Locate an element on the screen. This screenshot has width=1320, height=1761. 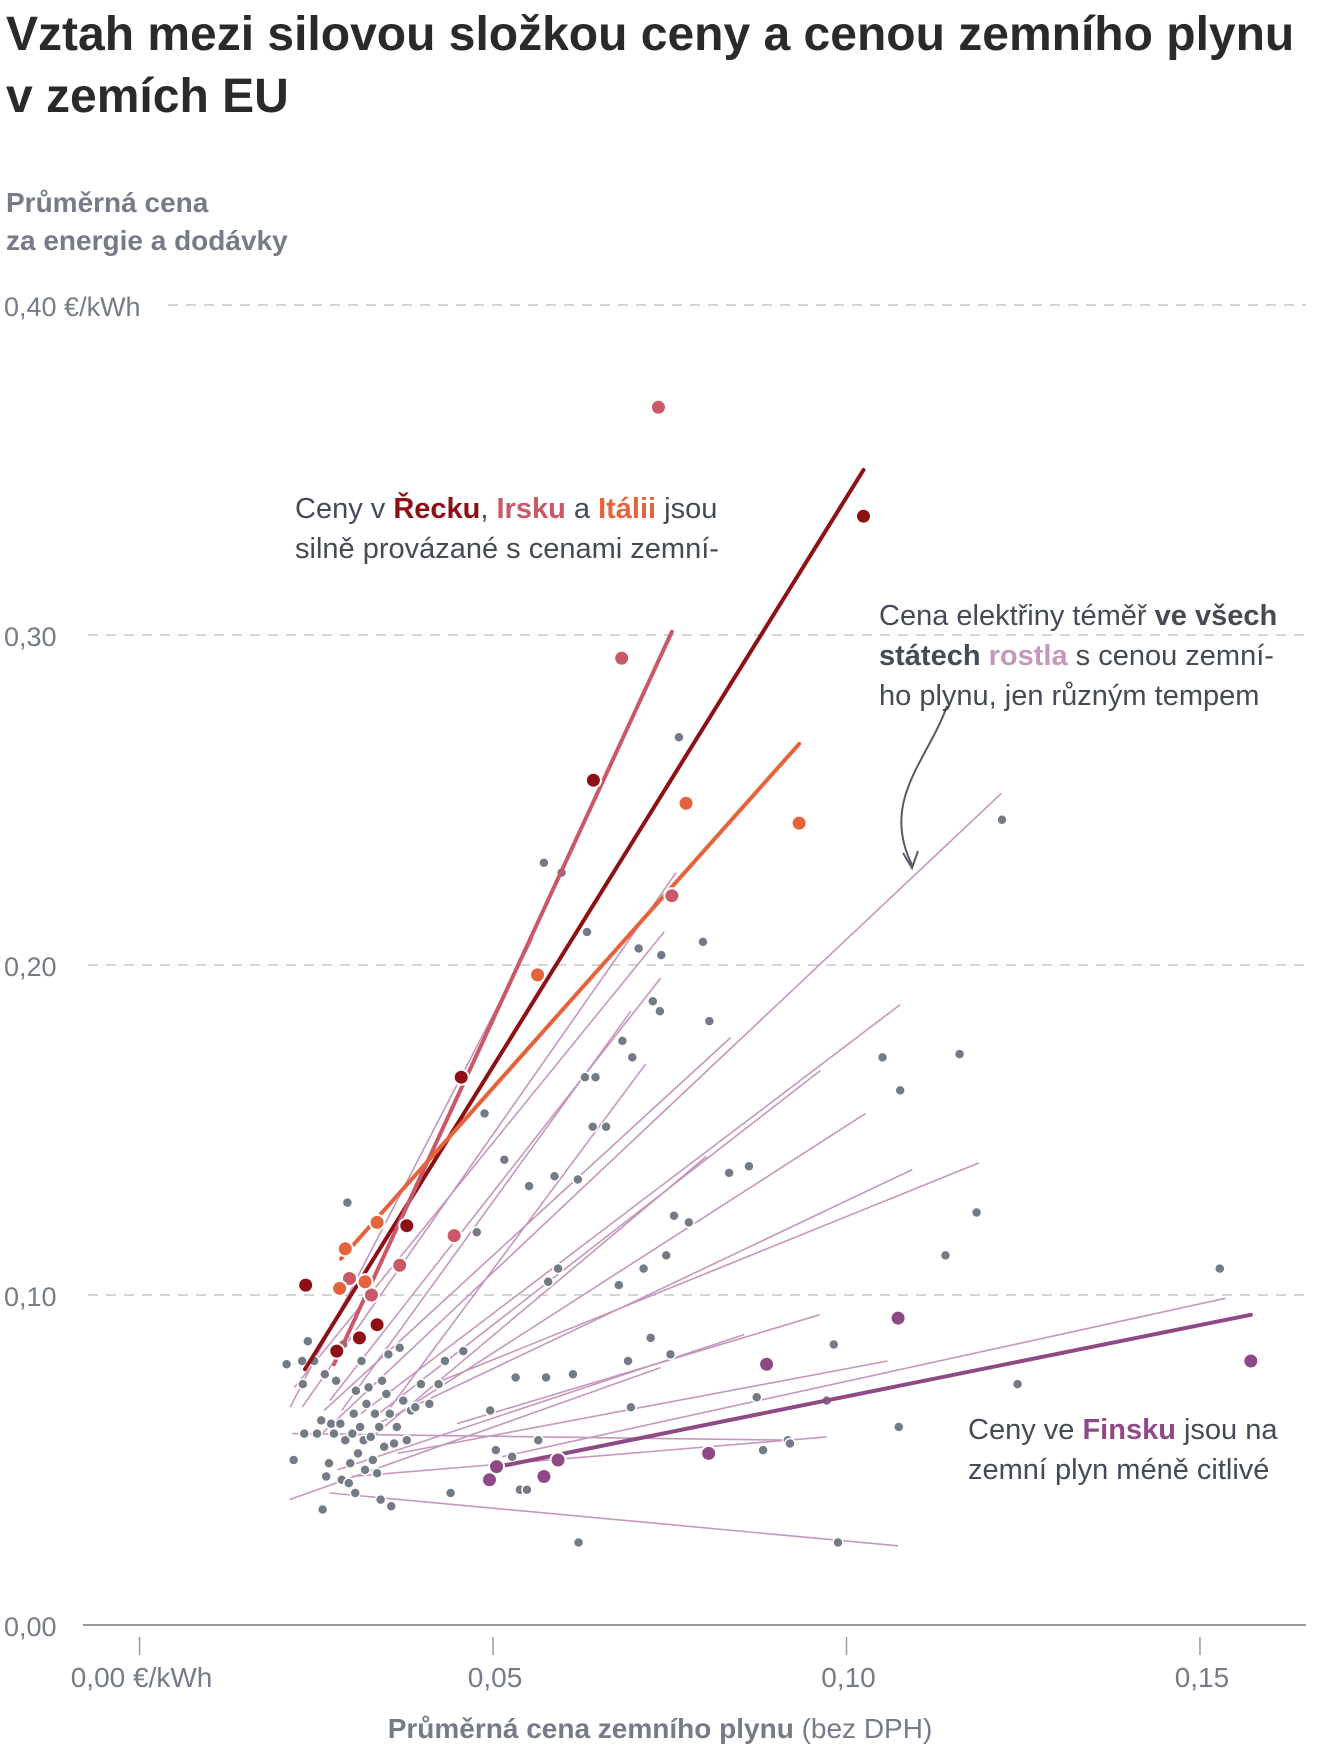
fit-line-finland is located at coordinates (870, 1391).